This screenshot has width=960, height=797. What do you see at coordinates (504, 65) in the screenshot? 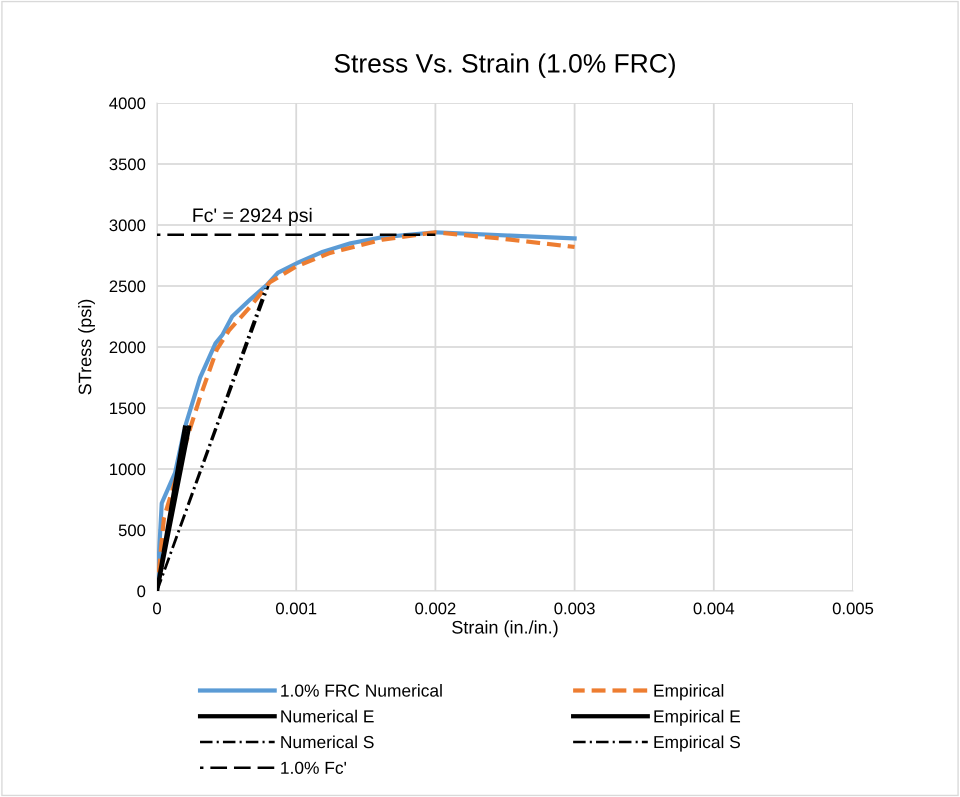
I see `chart-title: Stress Vs. Strain (1.0% FRC)` at bounding box center [504, 65].